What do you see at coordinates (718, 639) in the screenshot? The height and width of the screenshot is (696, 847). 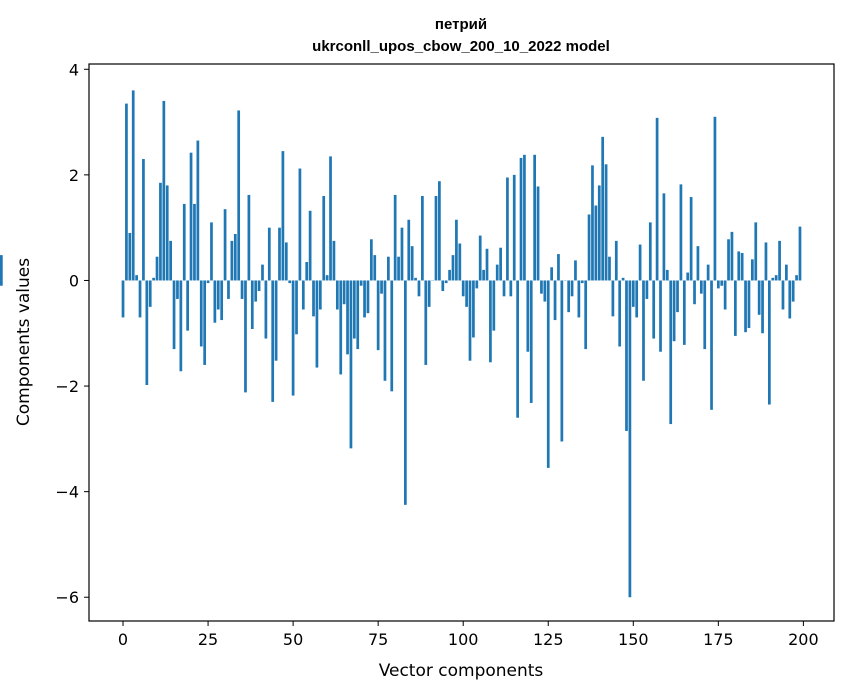 I see `x-tick-label: 175` at bounding box center [718, 639].